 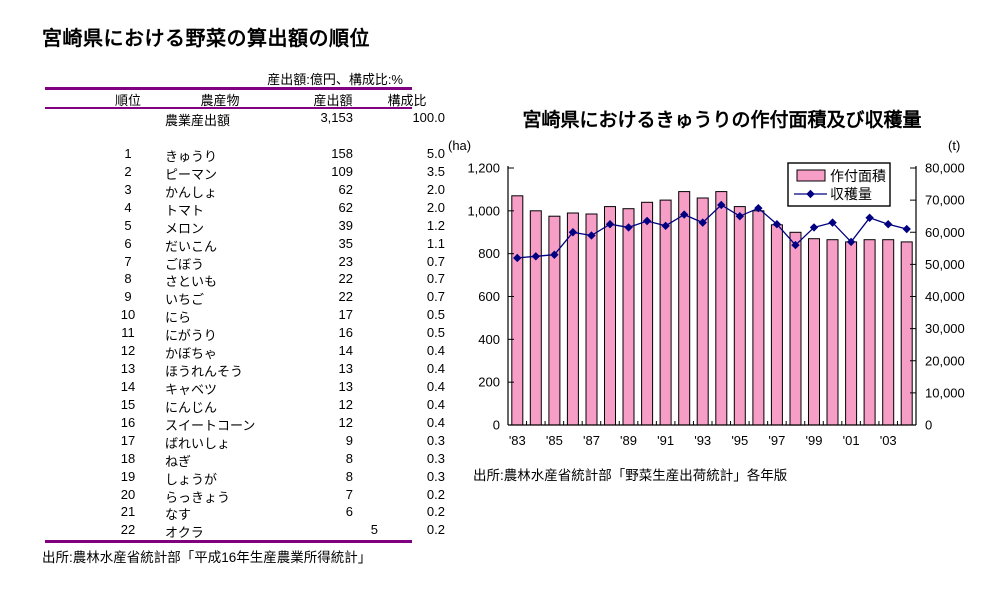 I want to click on right-axis-tick-label: 30,000, so click(x=945, y=328).